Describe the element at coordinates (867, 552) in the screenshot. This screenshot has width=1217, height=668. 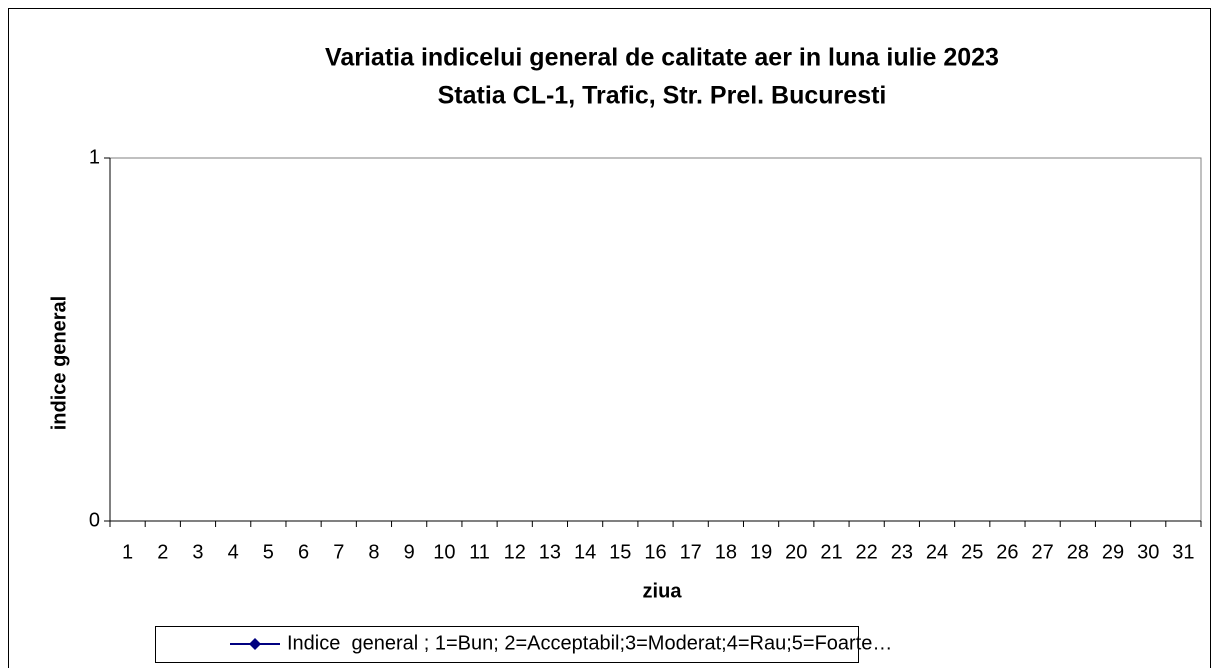
I see `x-tick-label: 22` at that location.